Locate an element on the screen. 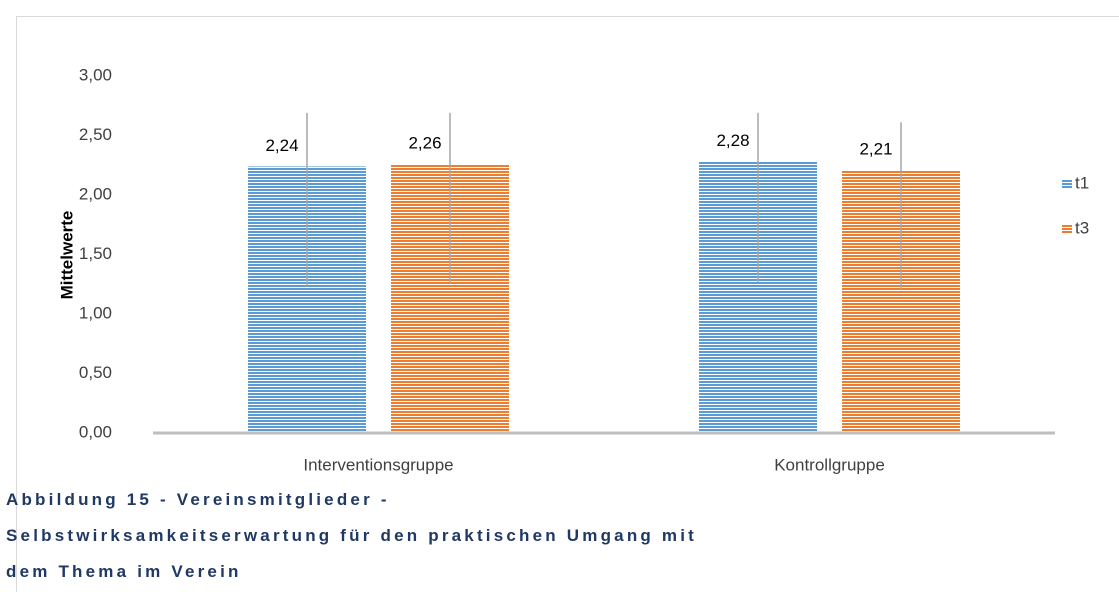  data-label: 2,21 is located at coordinates (875, 148).